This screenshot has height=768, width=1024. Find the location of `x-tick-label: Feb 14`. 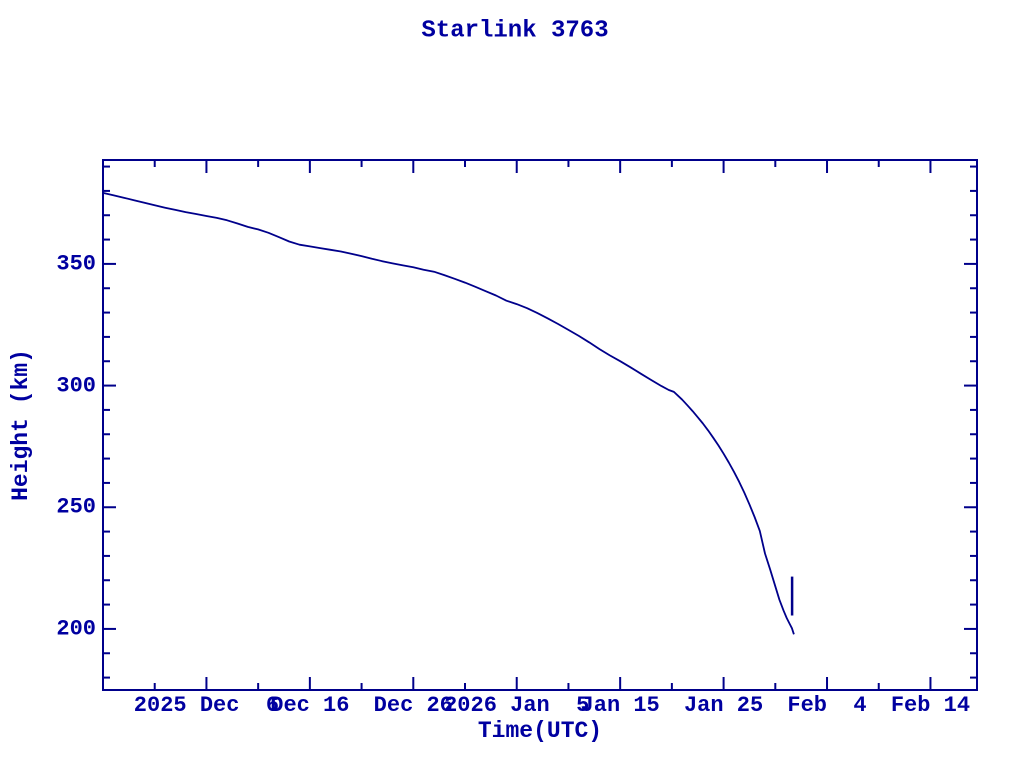

x-tick-label: Feb 14 is located at coordinates (930, 705).